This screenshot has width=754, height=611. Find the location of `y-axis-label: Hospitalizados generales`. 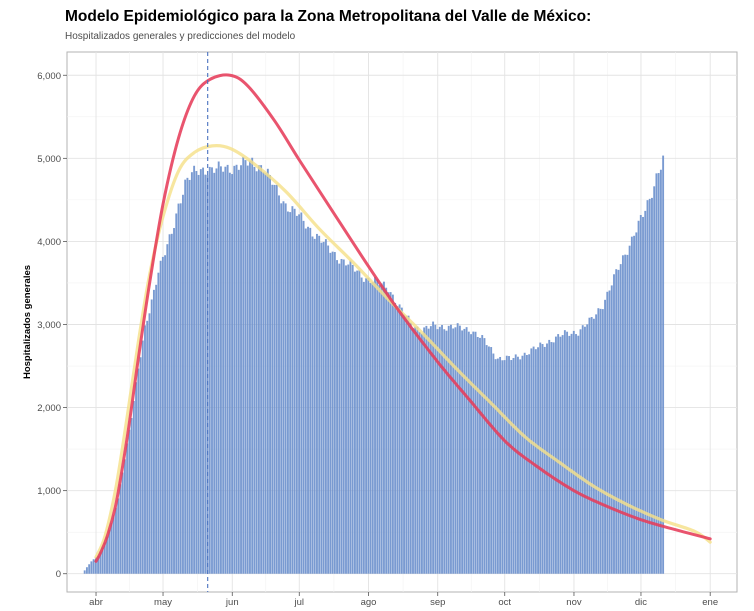

y-axis-label: Hospitalizados generales is located at coordinates (27, 322).